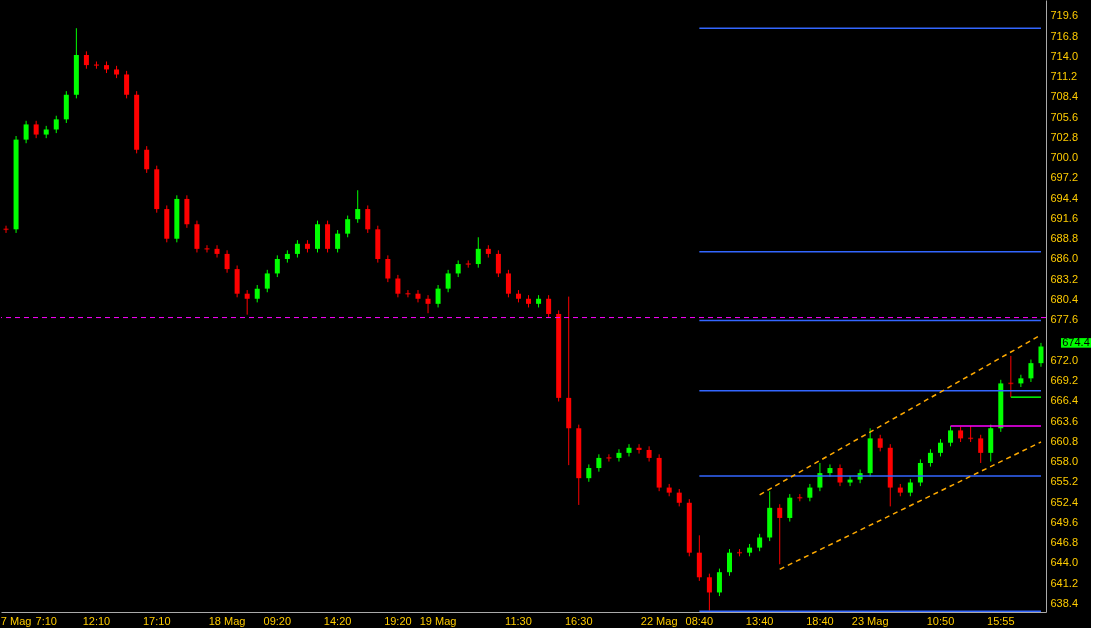 This screenshot has height=630, width=1102. Describe the element at coordinates (1064, 359) in the screenshot. I see `y-tick-label: 672.0` at that location.